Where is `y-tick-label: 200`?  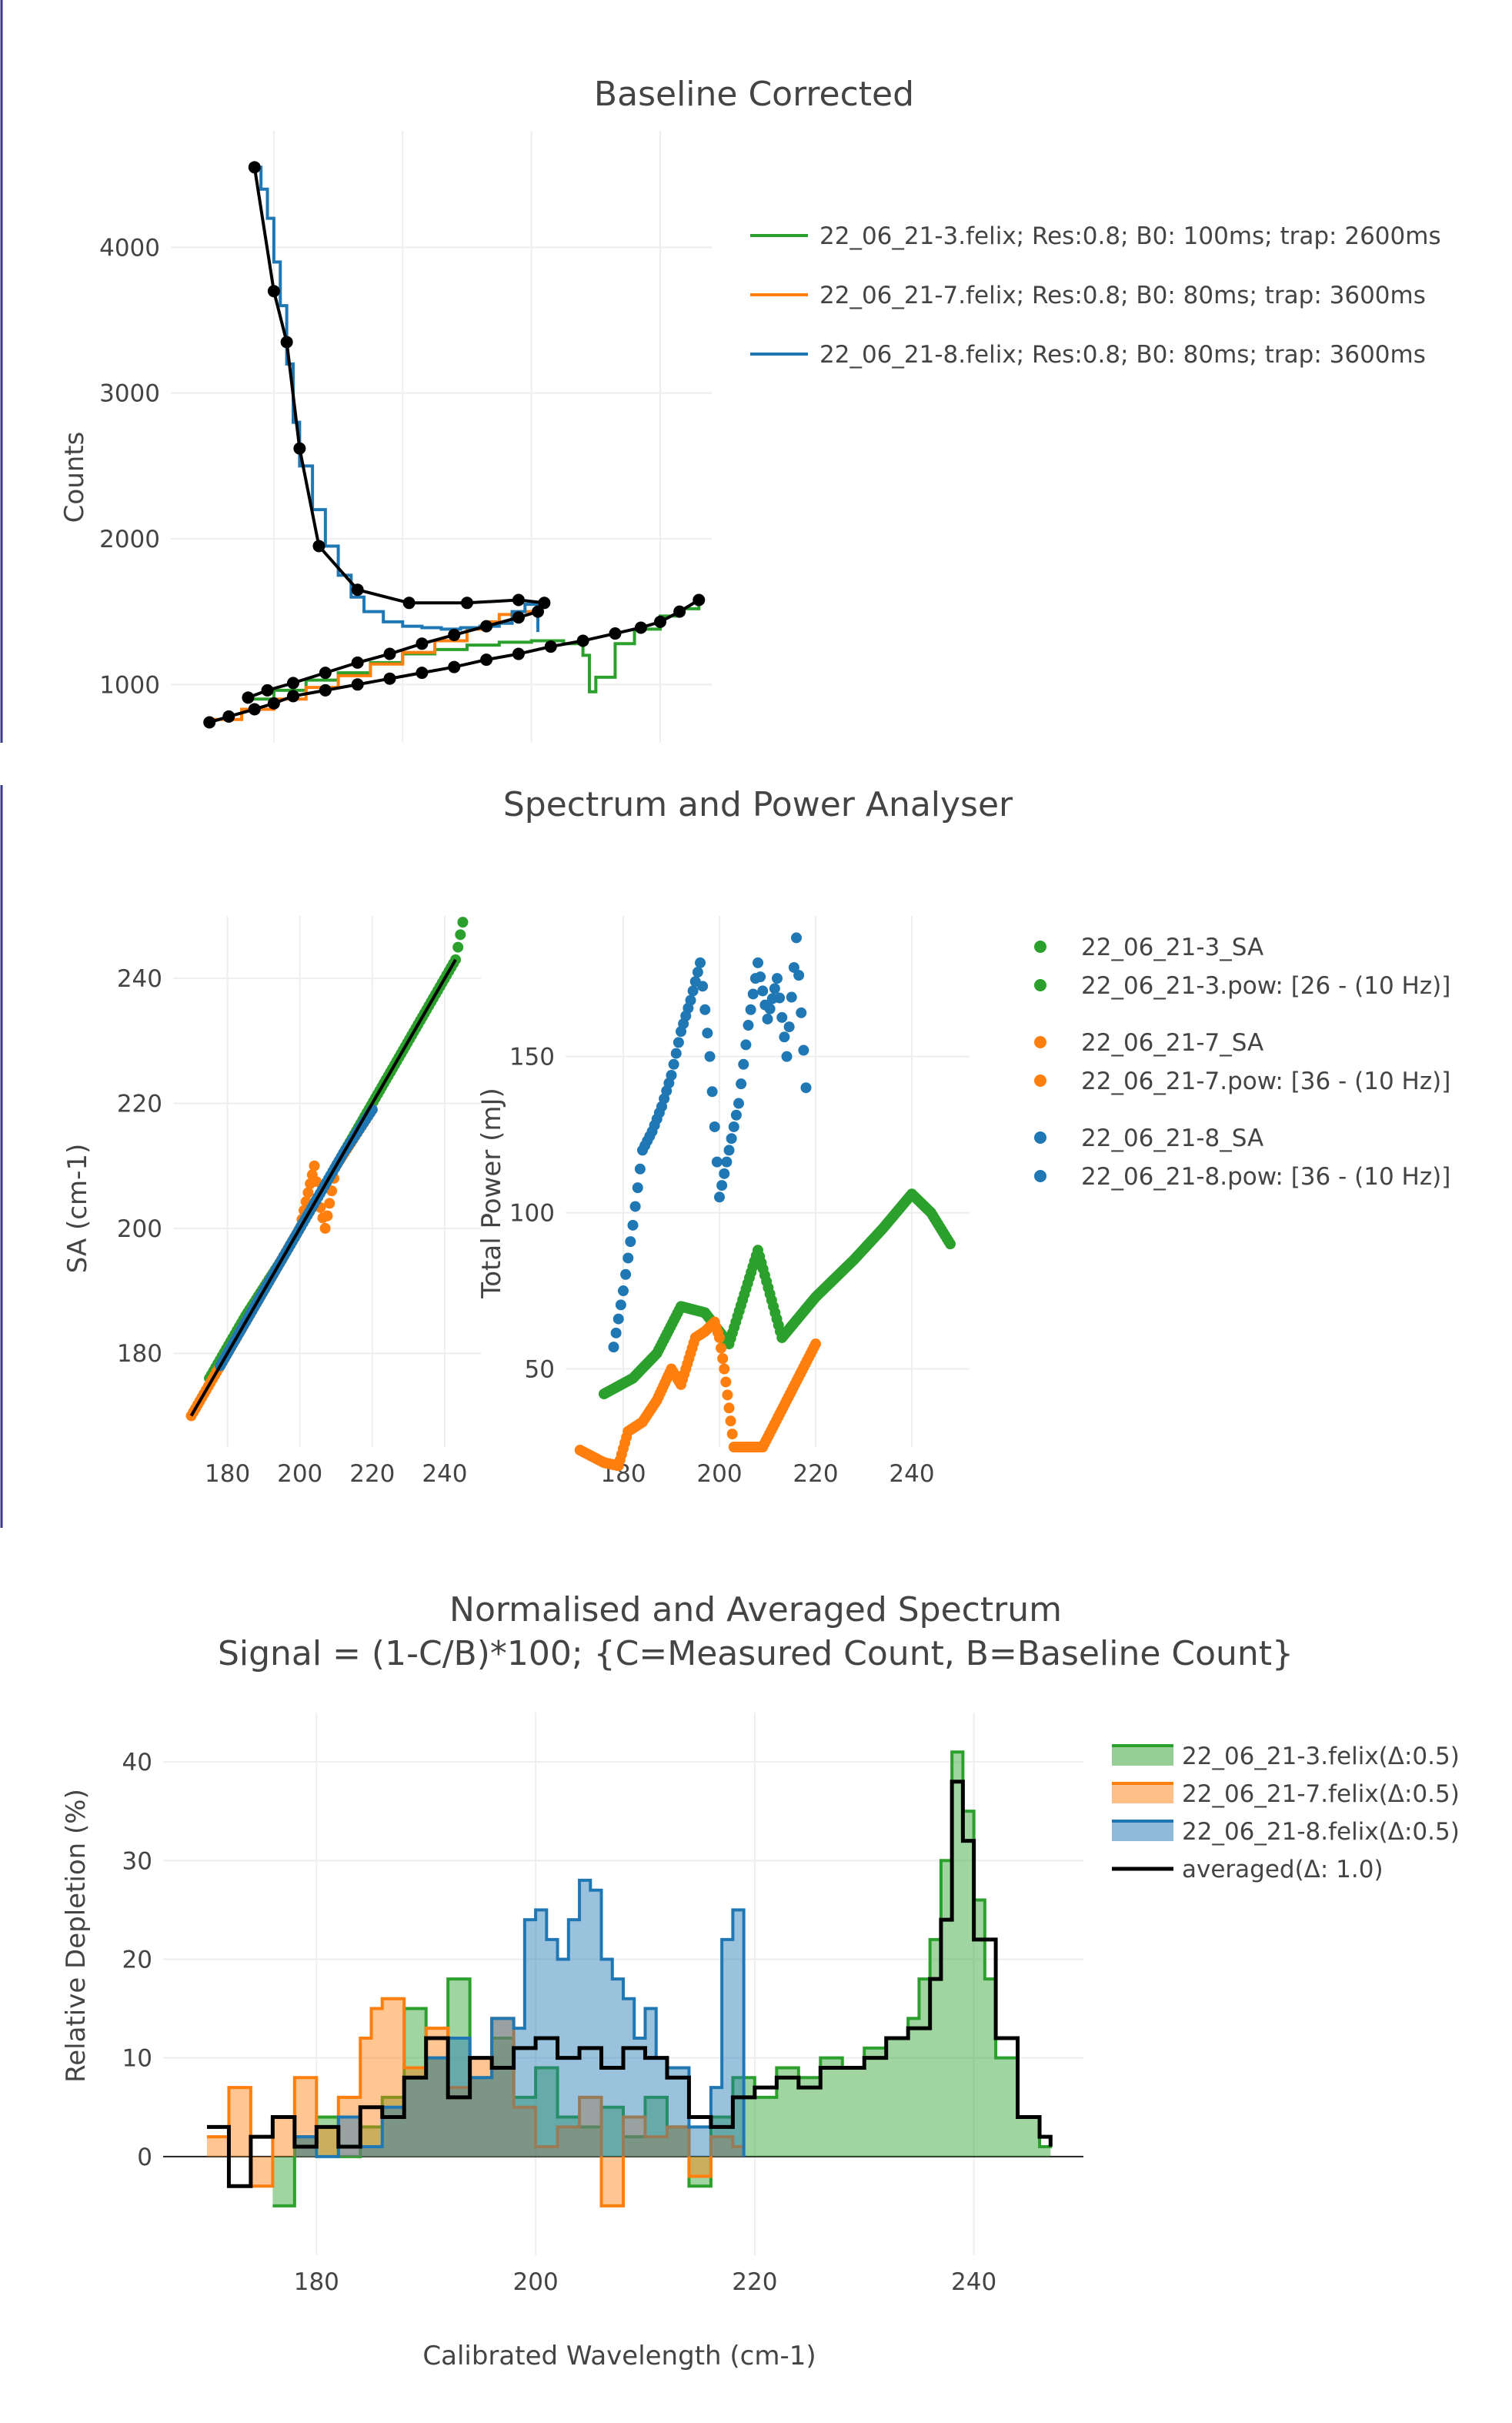
y-tick-label: 200 is located at coordinates (139, 1229).